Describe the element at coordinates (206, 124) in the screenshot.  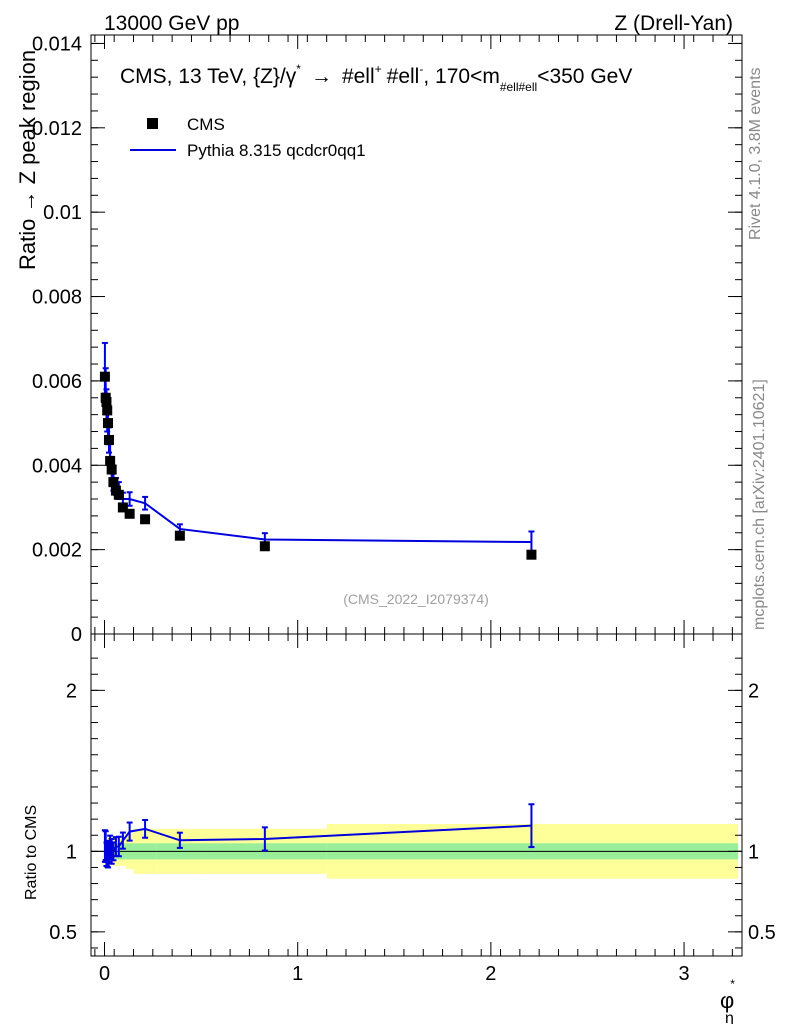
I see `legend-cms-label: CMS` at that location.